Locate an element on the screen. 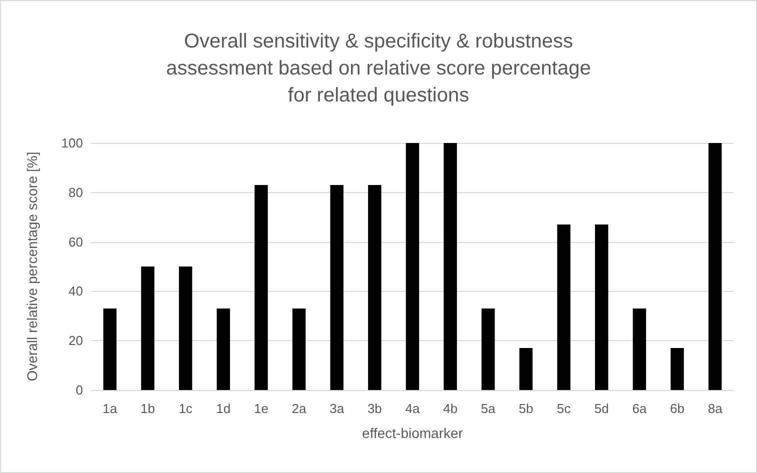 This screenshot has height=473, width=757. x-tick-label: 1a is located at coordinates (110, 408).